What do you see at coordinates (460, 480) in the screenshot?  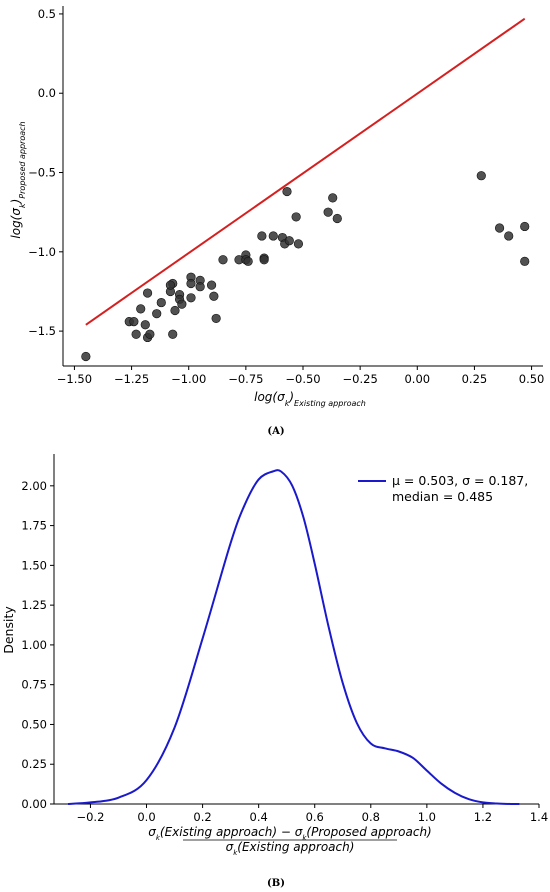 I see `legend-label-line1: μ = 0.503, σ = 0.187,` at bounding box center [460, 480].